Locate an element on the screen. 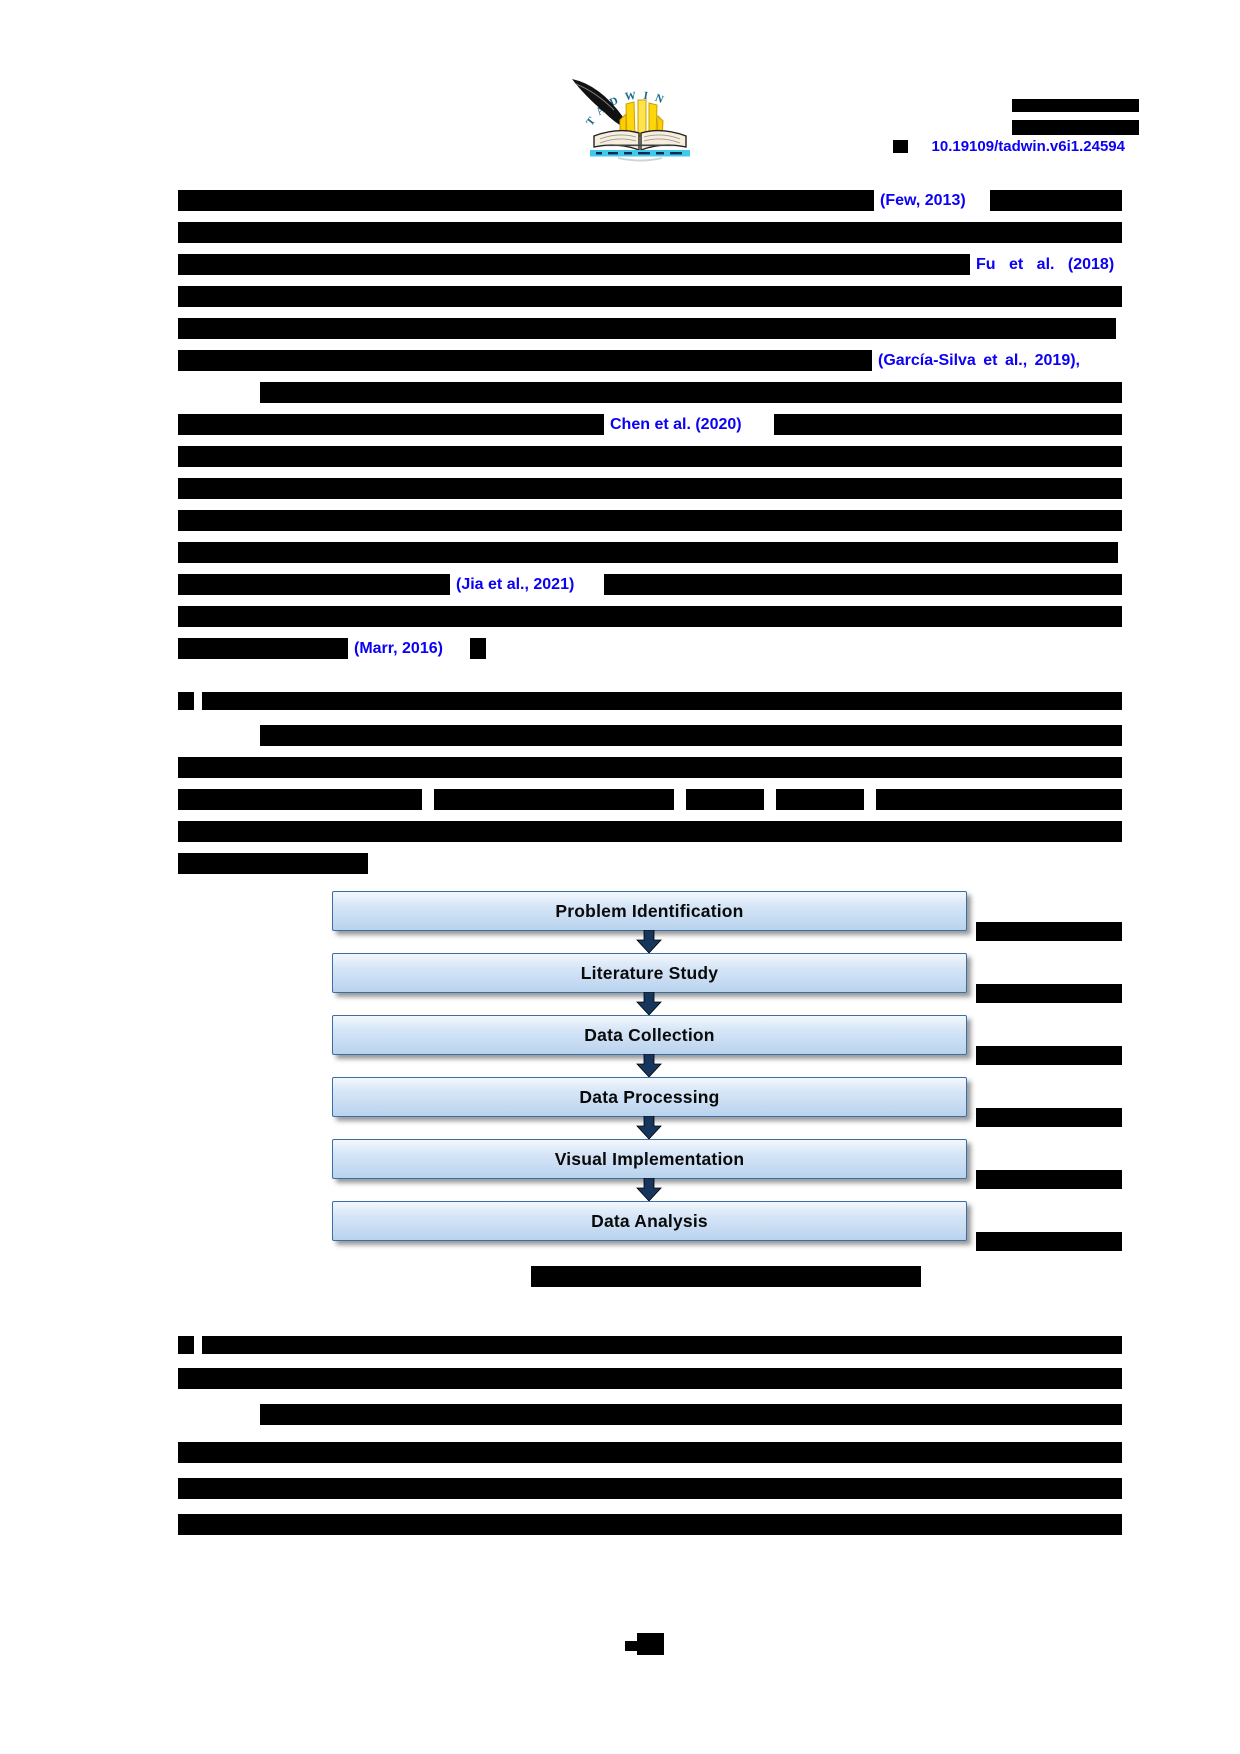 The height and width of the screenshot is (1754, 1240). flowchart-step-data-analysis: Data Analysis is located at coordinates (649, 1221).